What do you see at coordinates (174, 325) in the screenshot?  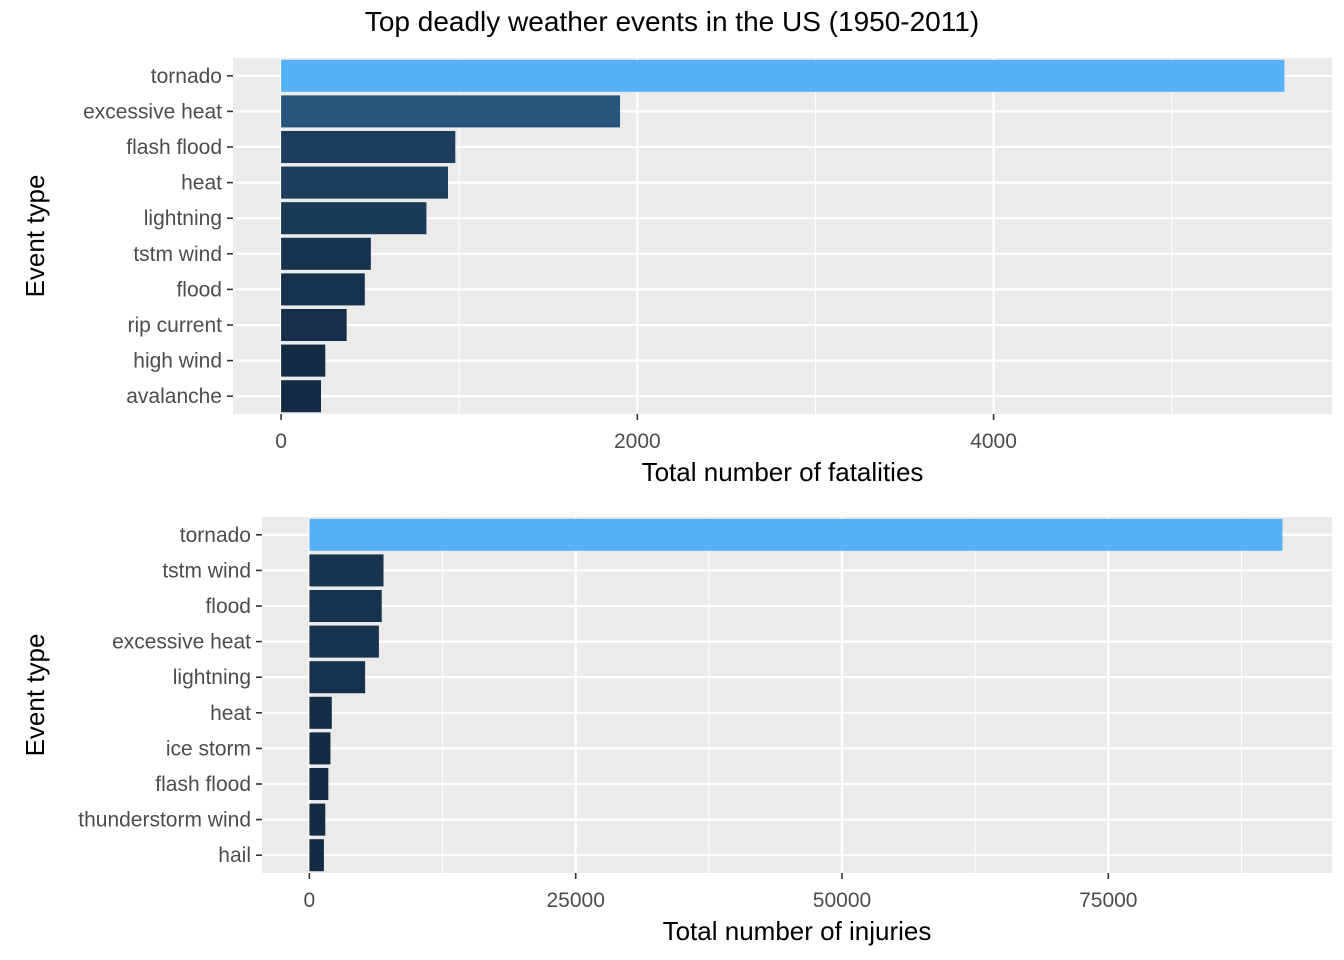 I see `y-tick-label: rip current` at bounding box center [174, 325].